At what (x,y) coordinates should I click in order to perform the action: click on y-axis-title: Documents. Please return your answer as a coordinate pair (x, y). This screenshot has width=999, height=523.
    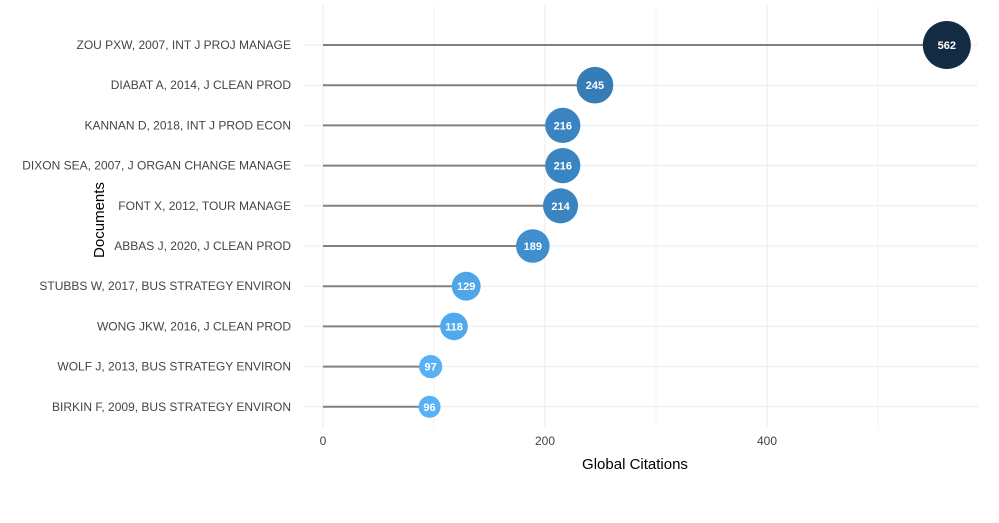
    Looking at the image, I should click on (99, 220).